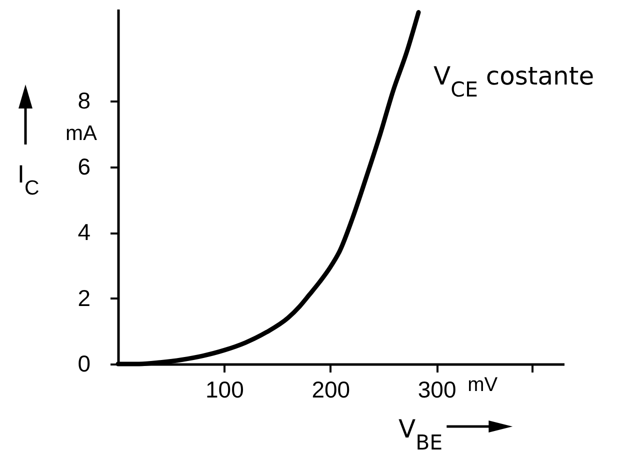 This screenshot has width=632, height=453. What do you see at coordinates (84, 232) in the screenshot?
I see `y-tick-label: 4` at bounding box center [84, 232].